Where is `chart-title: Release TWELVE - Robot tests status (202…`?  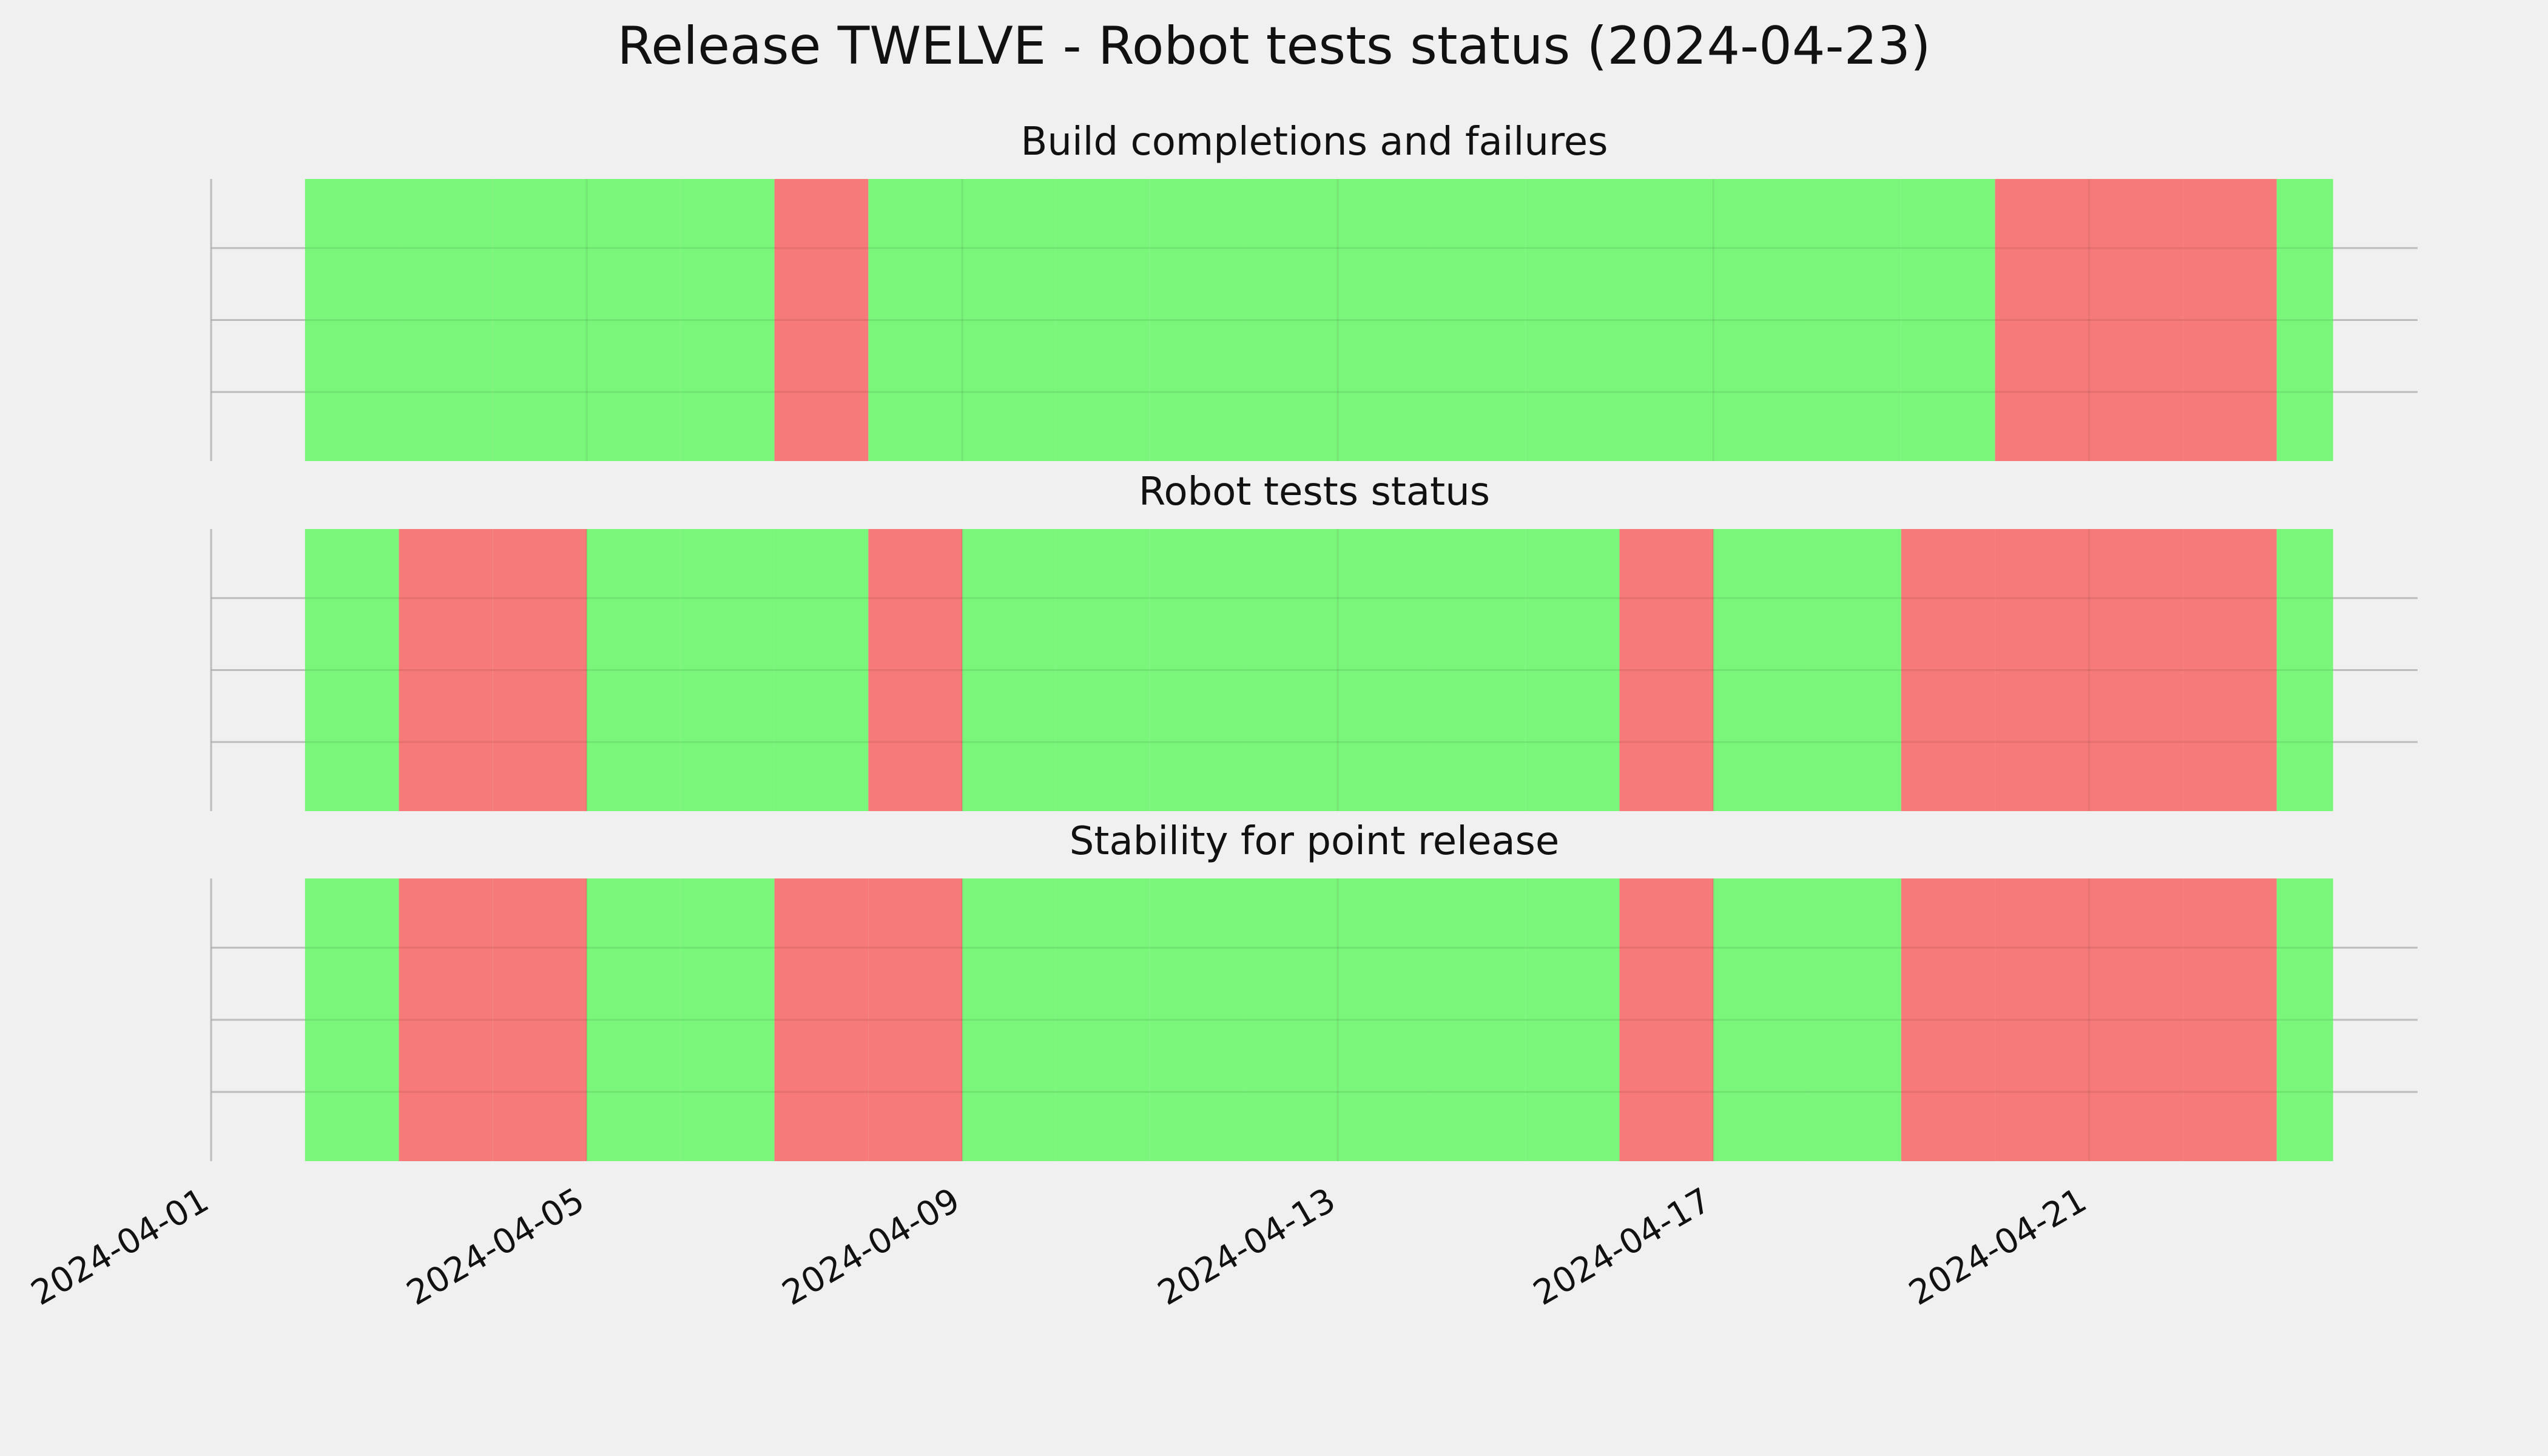
chart-title: Release TWELVE - Robot tests status (202… is located at coordinates (1273, 46).